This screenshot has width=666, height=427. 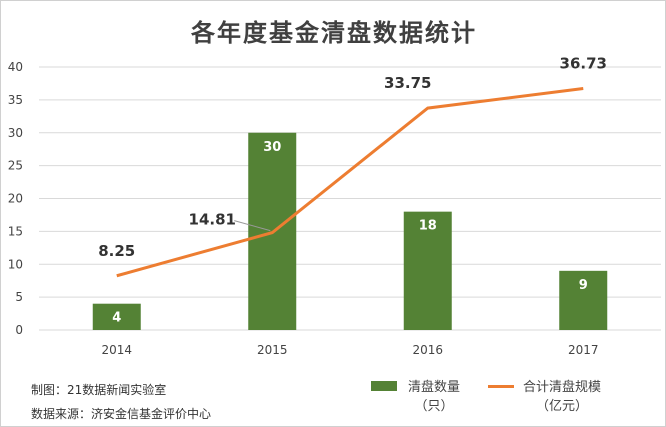 What do you see at coordinates (116, 251) in the screenshot?
I see `line-data-label: 8.25` at bounding box center [116, 251].